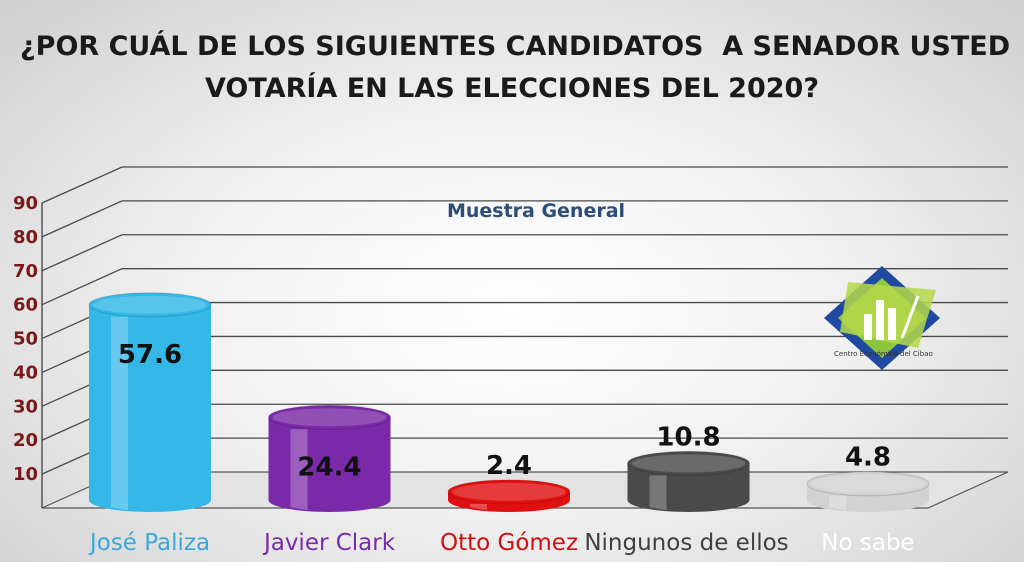 This screenshot has width=1024, height=562. What do you see at coordinates (512, 88) in the screenshot?
I see `title-line-2: VOTARÍA EN LAS ELECCIONES DEL 2020?` at bounding box center [512, 88].